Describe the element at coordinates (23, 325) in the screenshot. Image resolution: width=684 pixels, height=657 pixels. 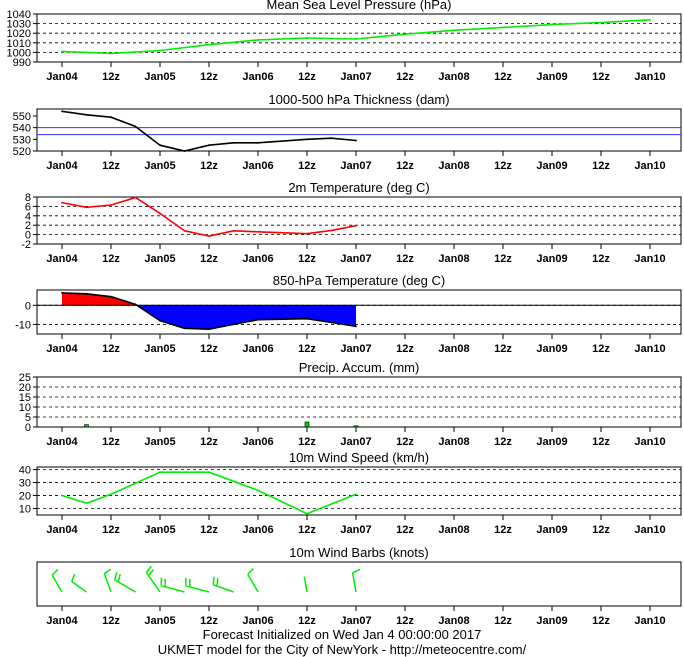
I see `t850-ytick-label: -10` at that location.